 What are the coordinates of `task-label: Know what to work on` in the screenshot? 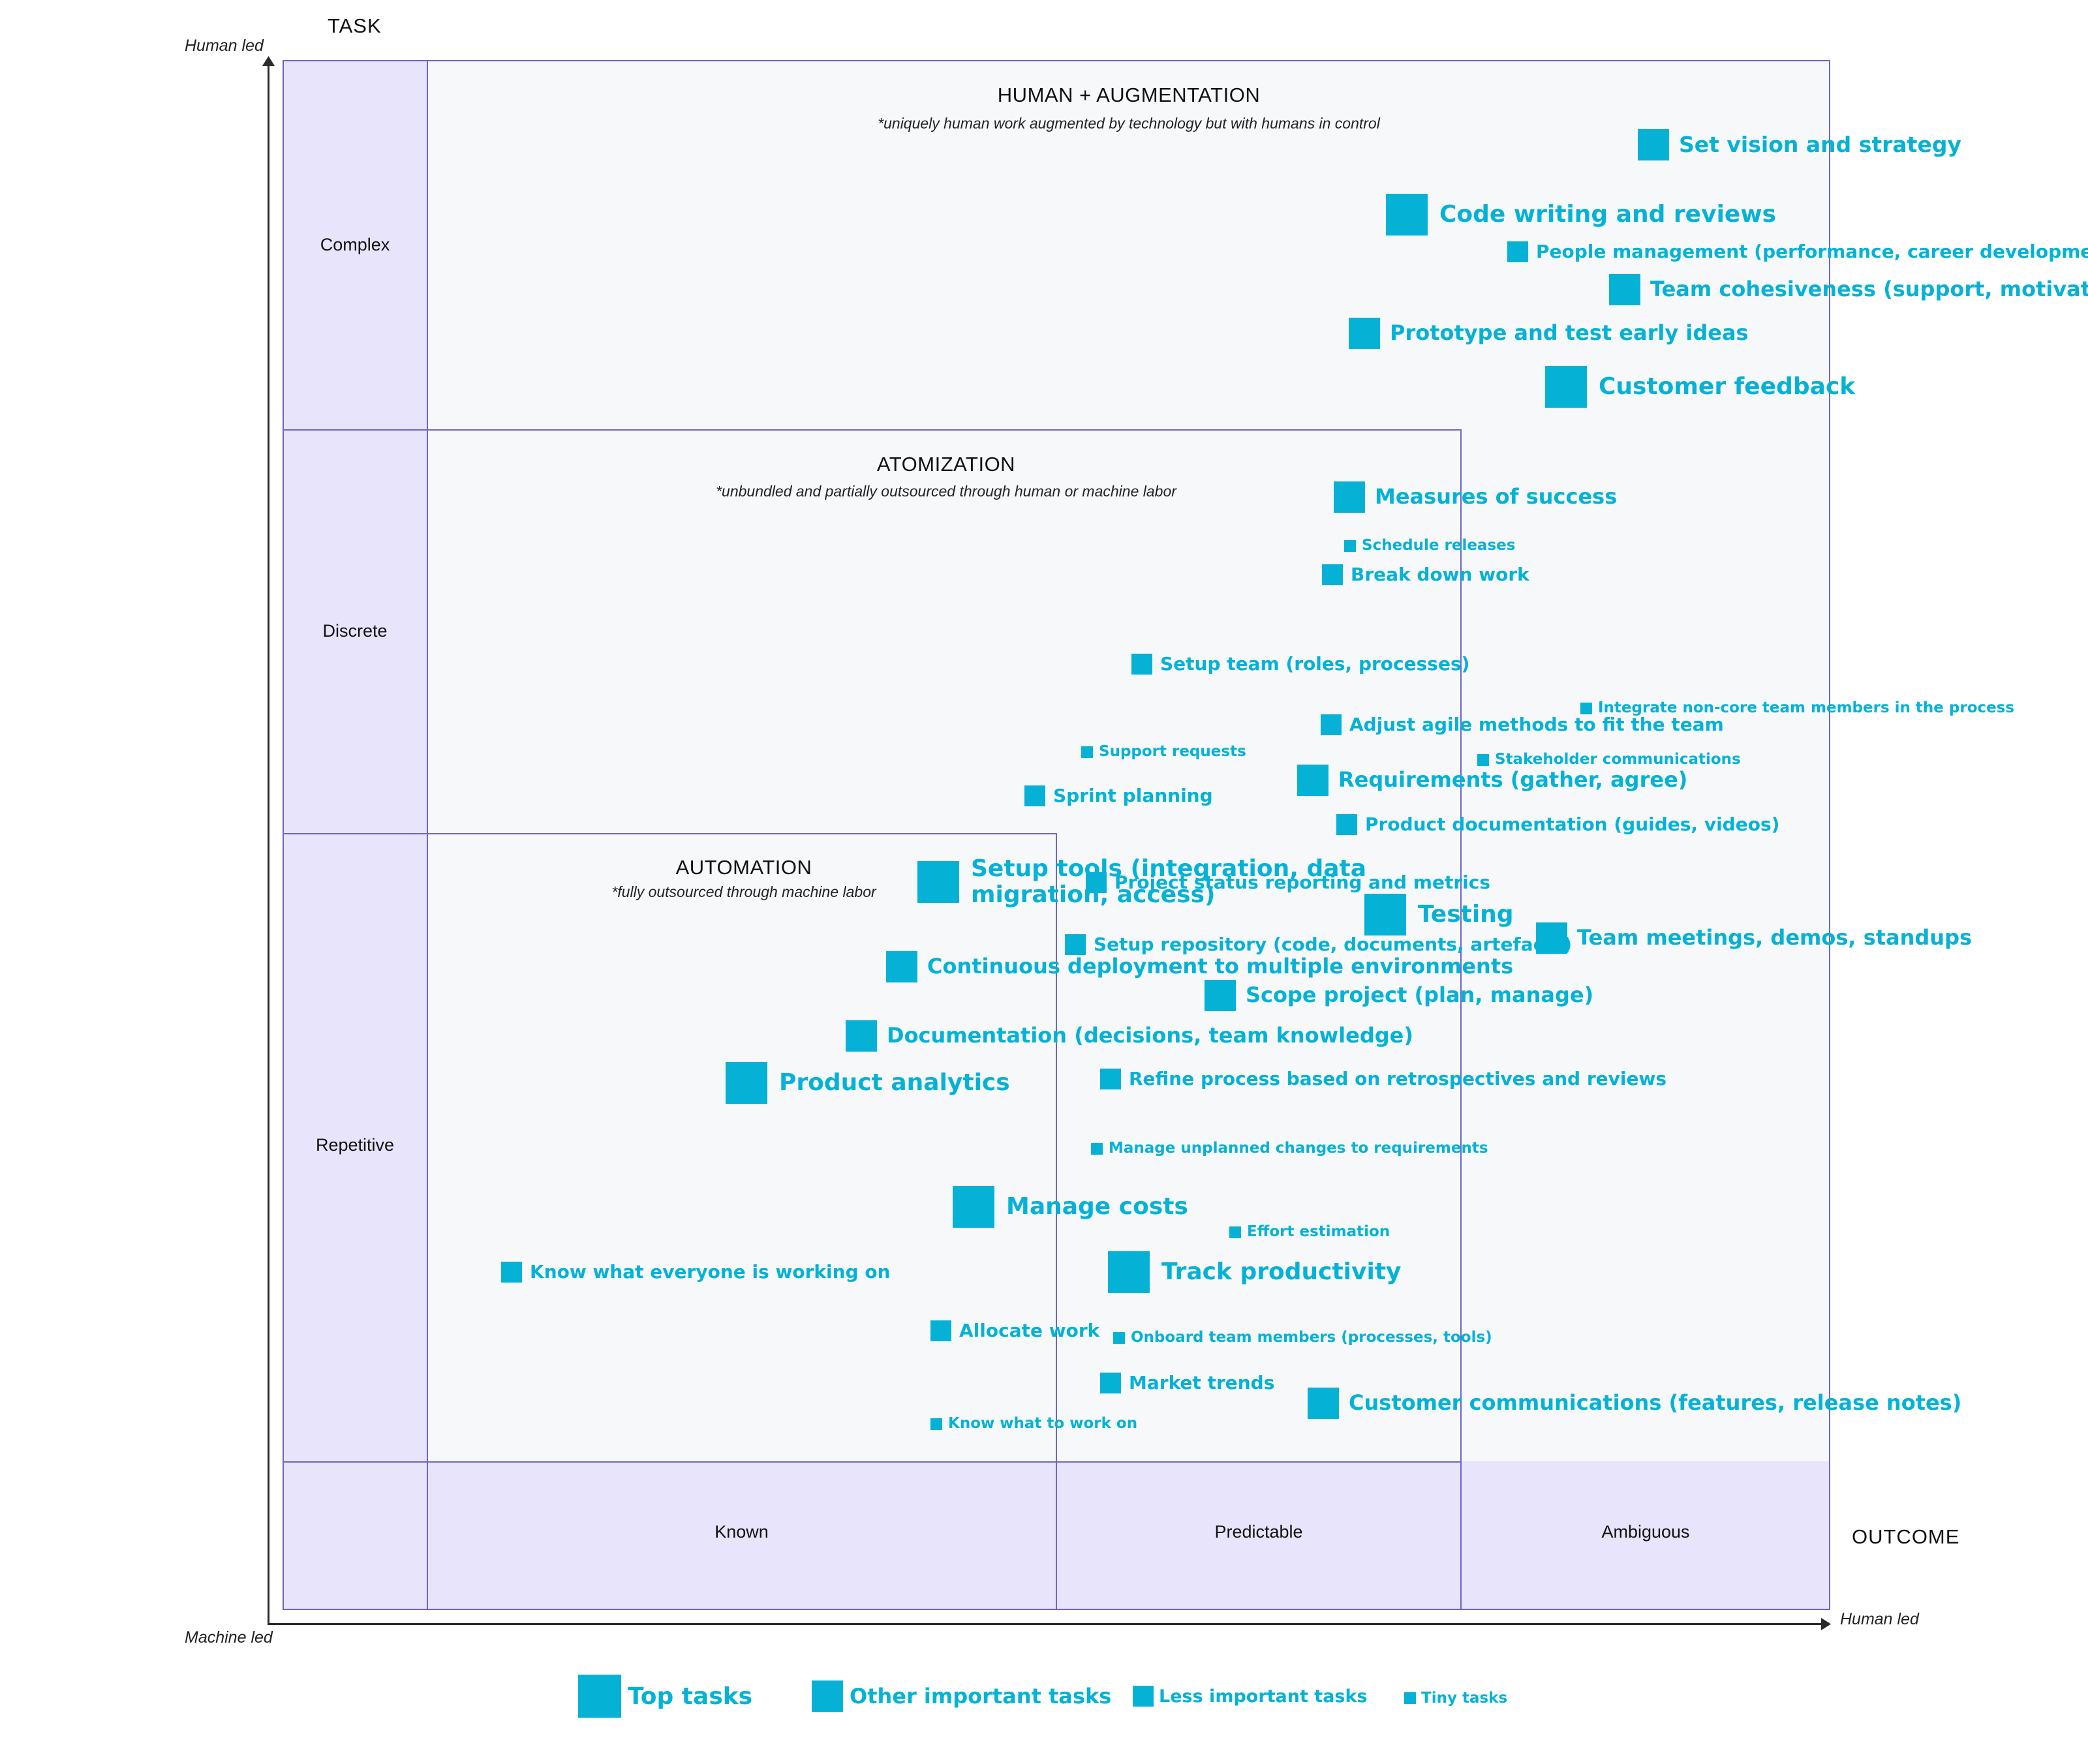 It's located at (1043, 1423).